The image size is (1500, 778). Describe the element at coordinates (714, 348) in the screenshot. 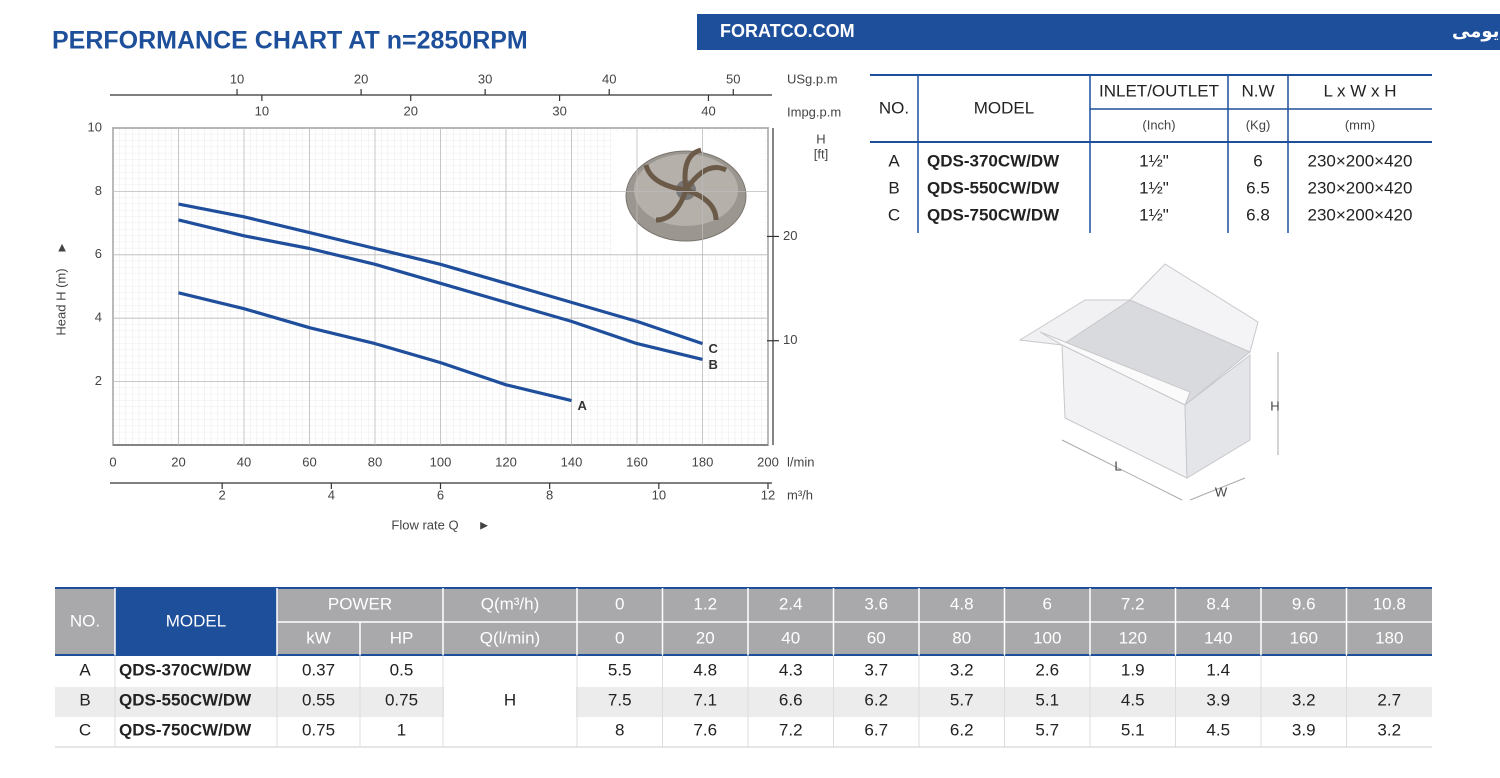

I see `curve-label: C` at that location.